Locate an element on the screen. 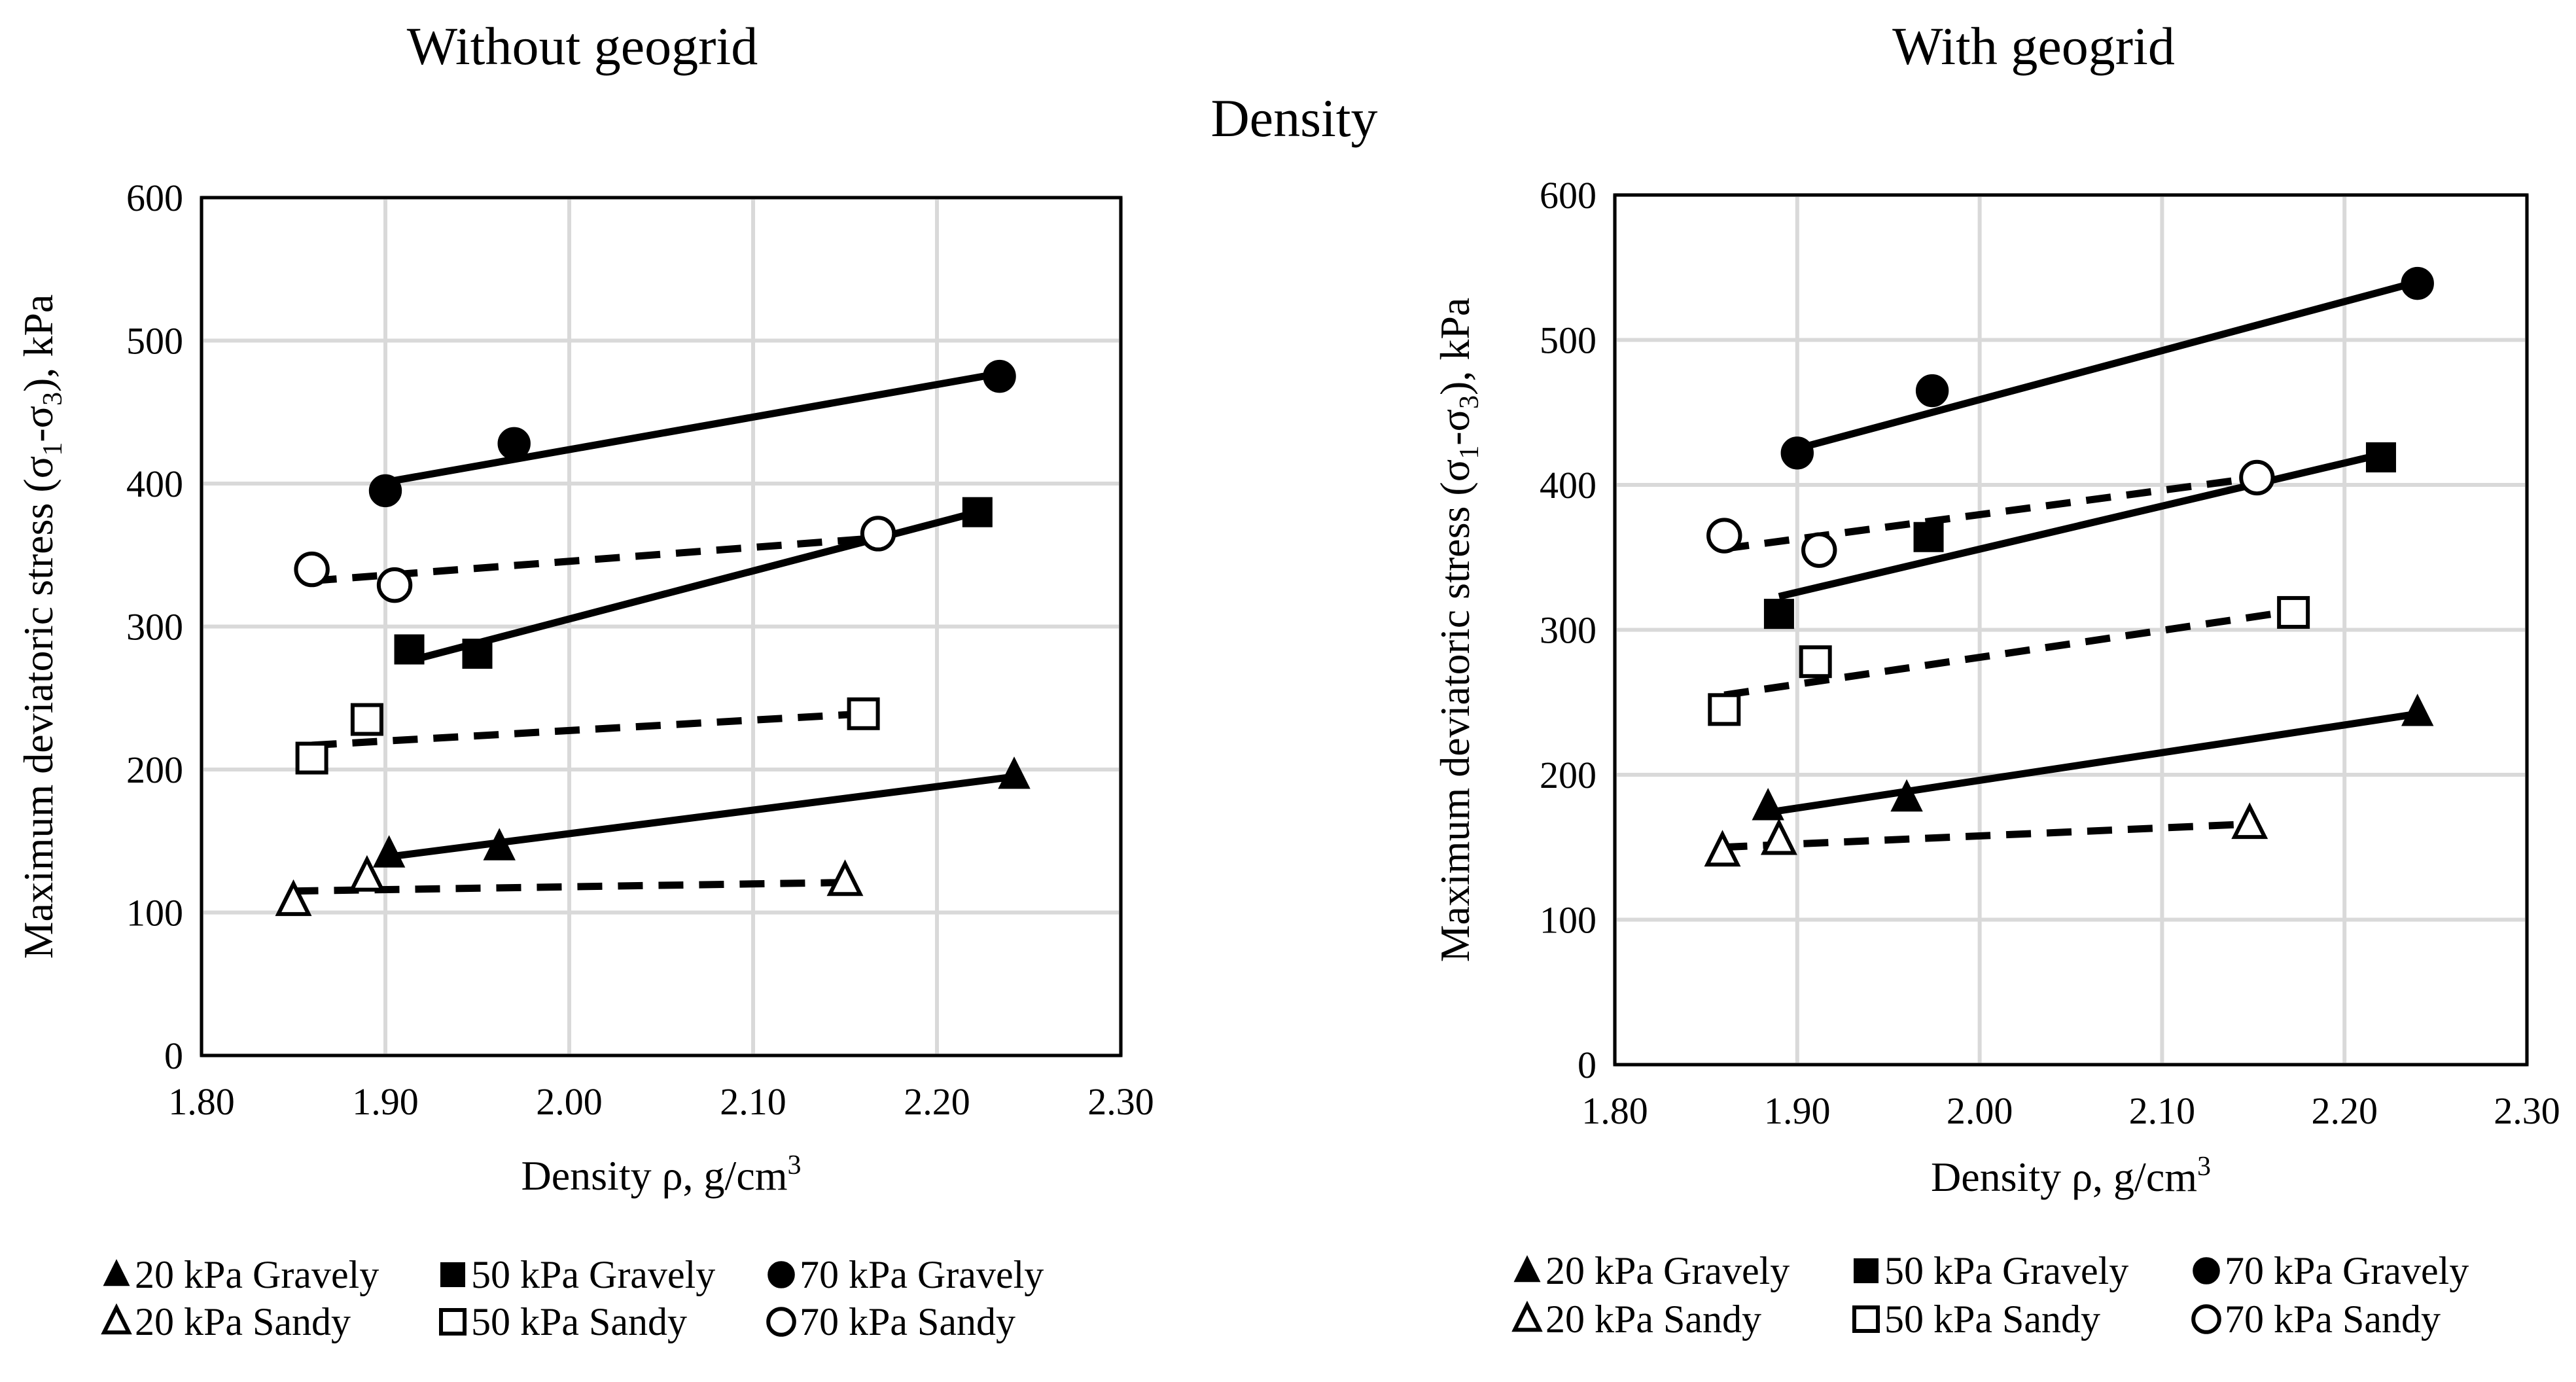 The image size is (2576, 1382). y-tick-label: 500 is located at coordinates (154, 341).